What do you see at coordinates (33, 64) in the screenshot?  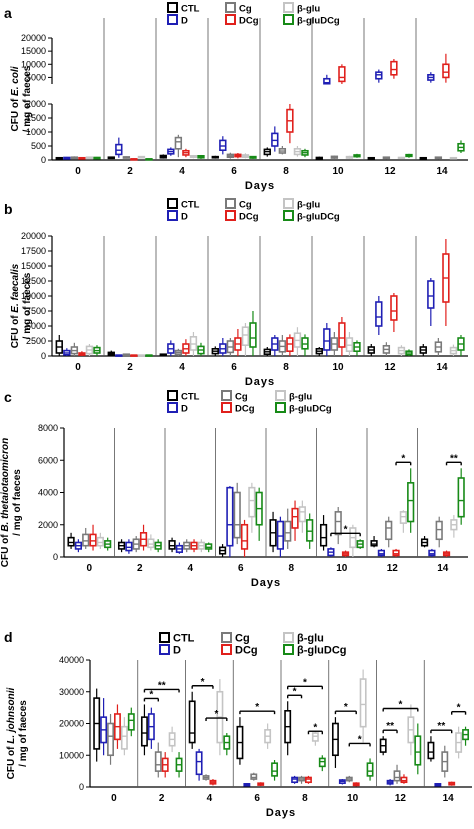 I see `y-tick-label: 10000` at bounding box center [33, 64].